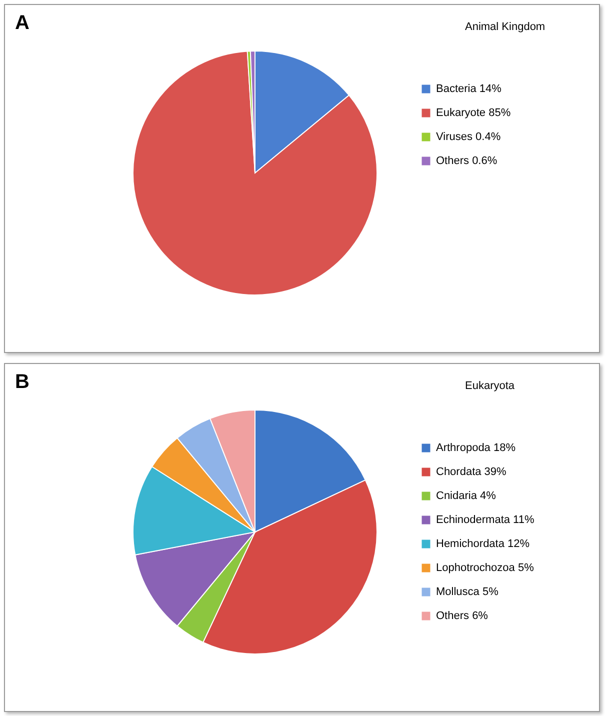 The height and width of the screenshot is (716, 608). I want to click on chart-title: Animal Kingdom, so click(505, 27).